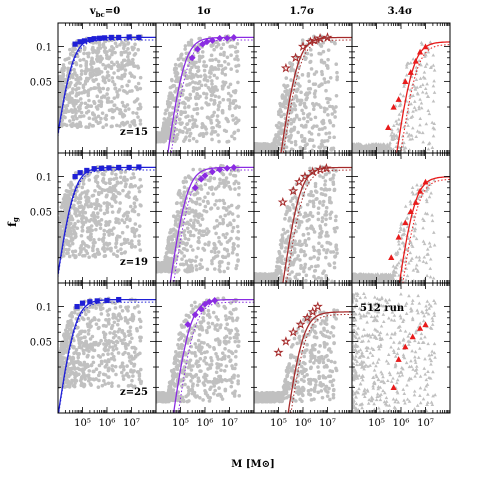  Describe the element at coordinates (44, 178) in the screenshot. I see `y-tick-label: 0.1` at that location.